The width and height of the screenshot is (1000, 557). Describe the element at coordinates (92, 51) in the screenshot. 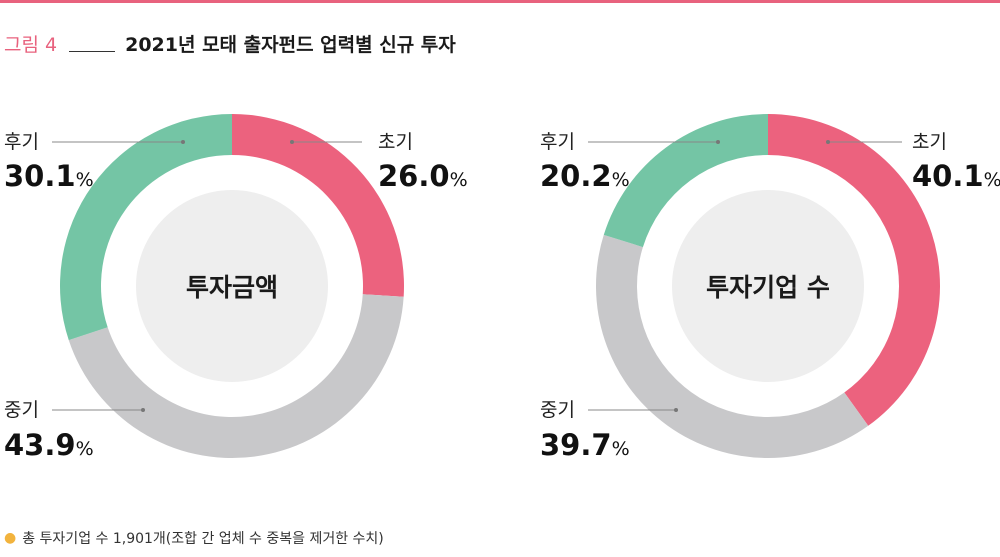

I see `header-divider` at that location.